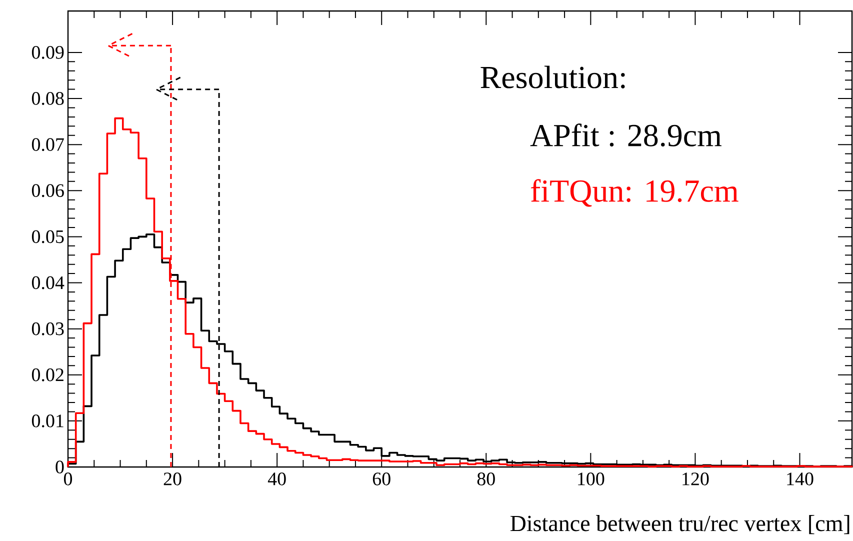  Describe the element at coordinates (381, 479) in the screenshot. I see `x-tick-label: 60` at that location.